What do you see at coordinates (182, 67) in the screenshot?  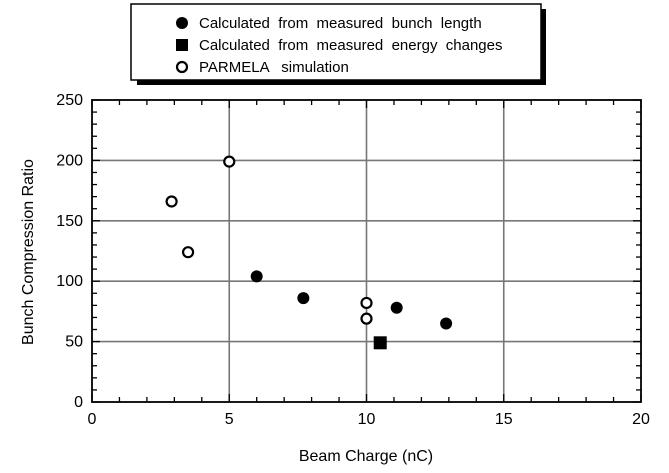 I see `legend-marker-open-circle` at bounding box center [182, 67].